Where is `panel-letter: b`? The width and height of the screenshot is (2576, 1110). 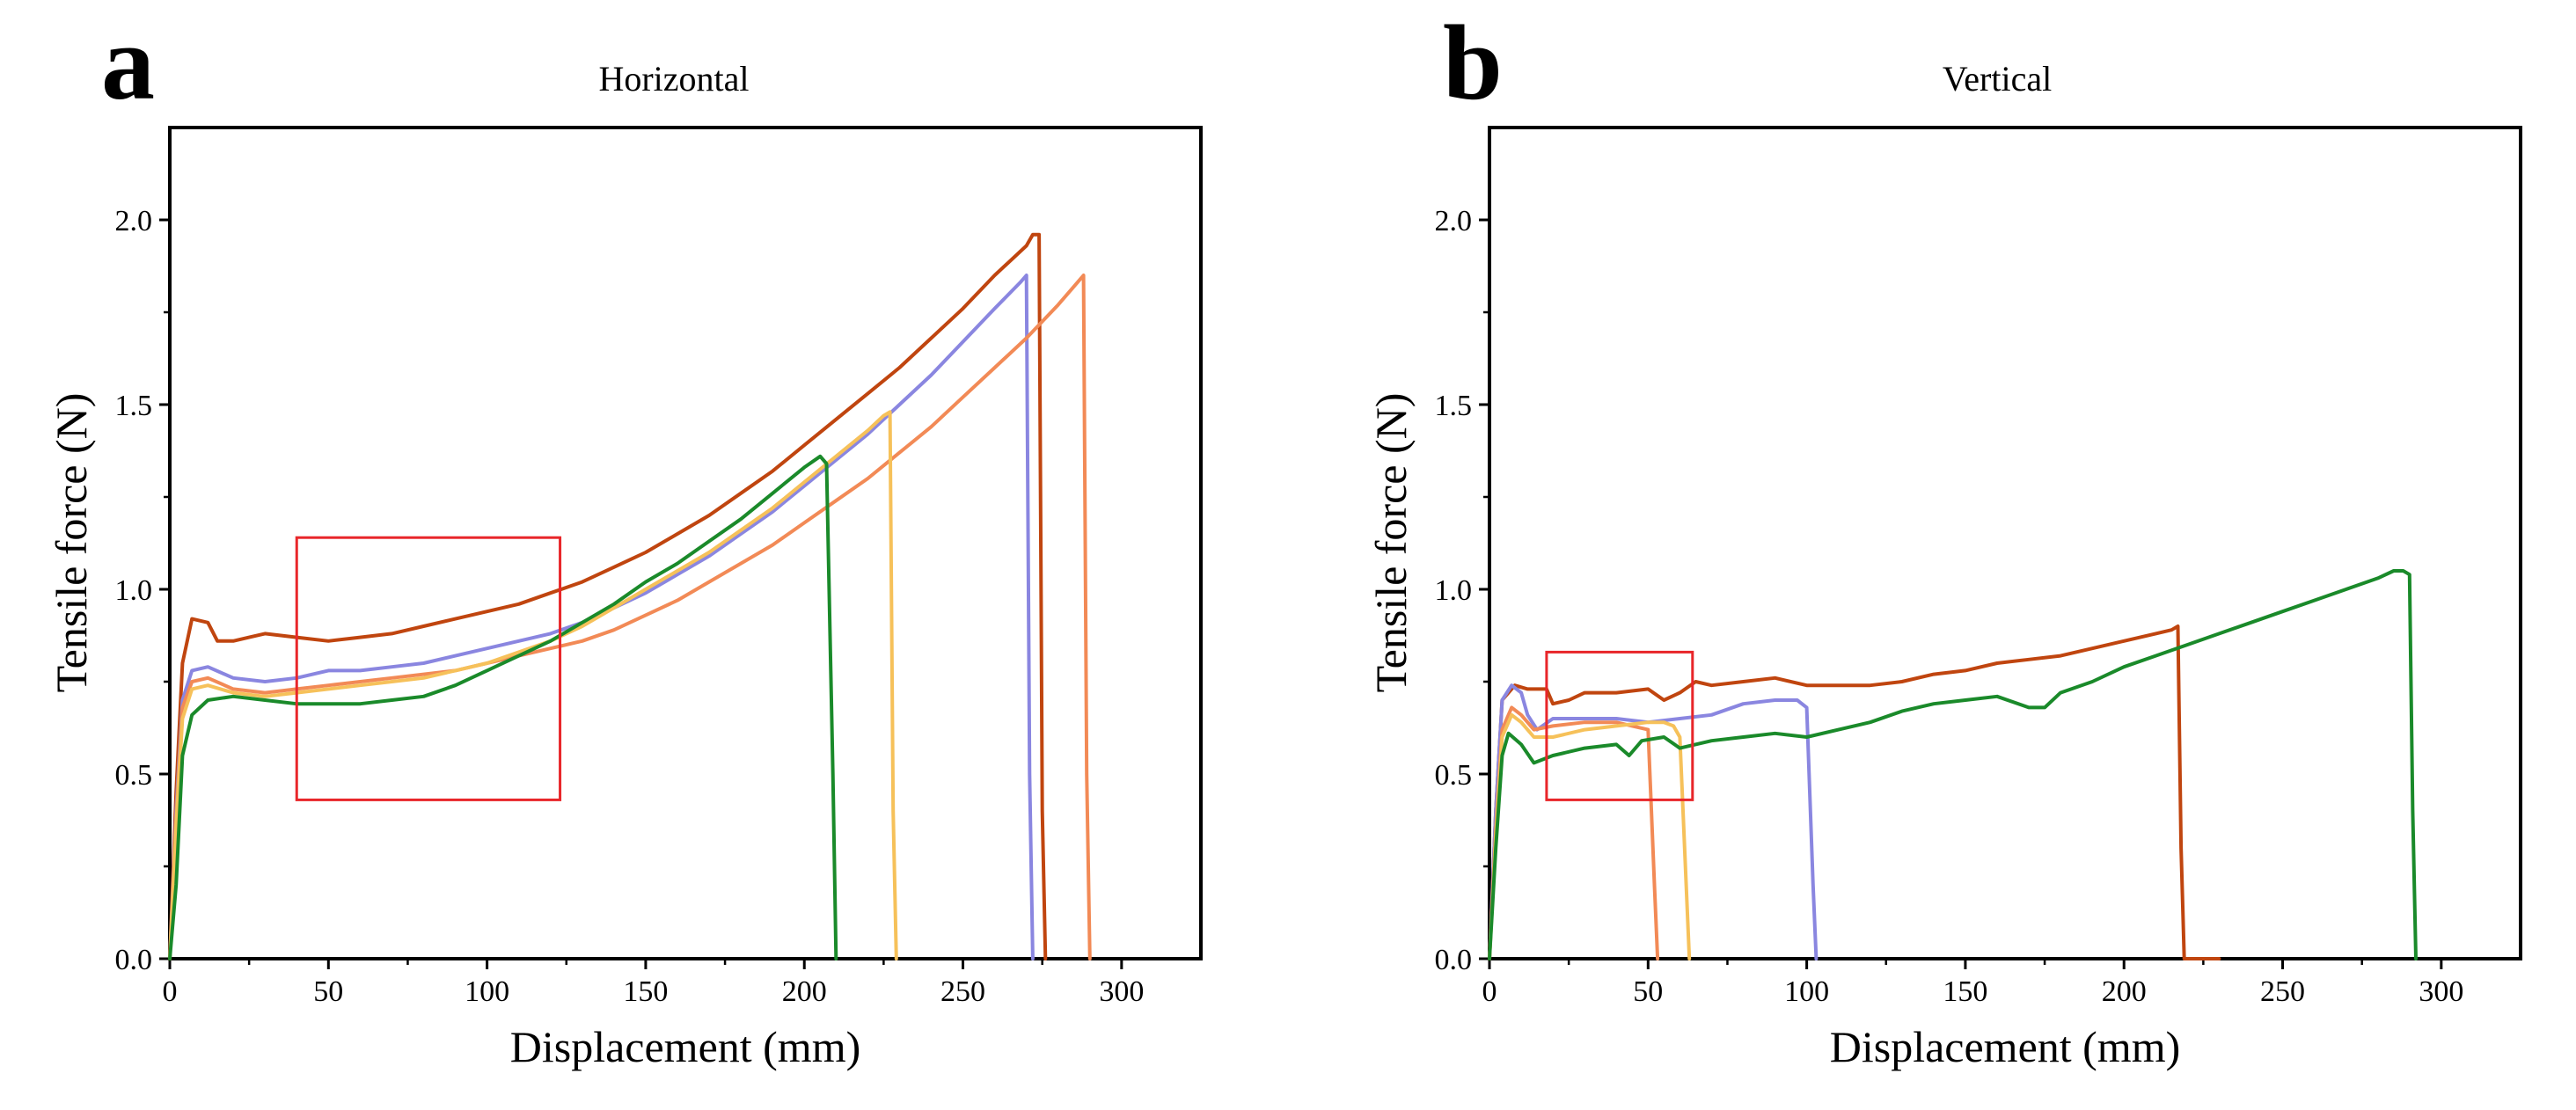
panel-letter: b is located at coordinates (1473, 63).